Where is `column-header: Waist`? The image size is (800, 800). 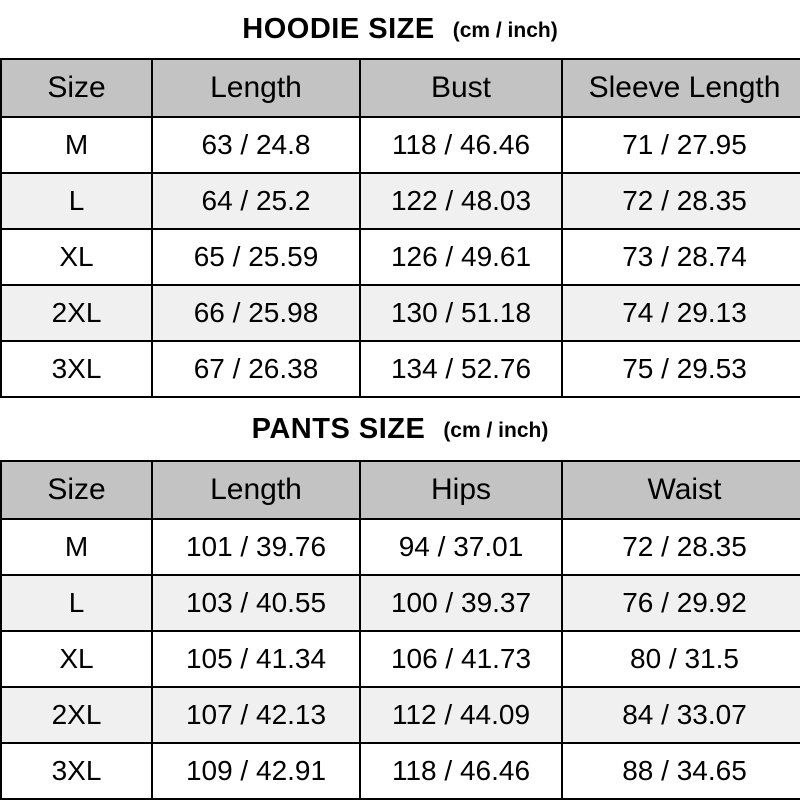
column-header: Waist is located at coordinates (680, 490).